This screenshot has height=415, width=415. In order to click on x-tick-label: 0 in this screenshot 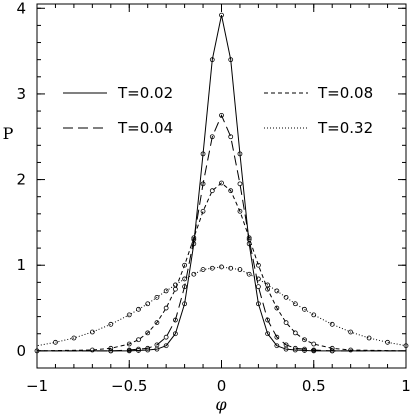, I will do `click(222, 386)`.